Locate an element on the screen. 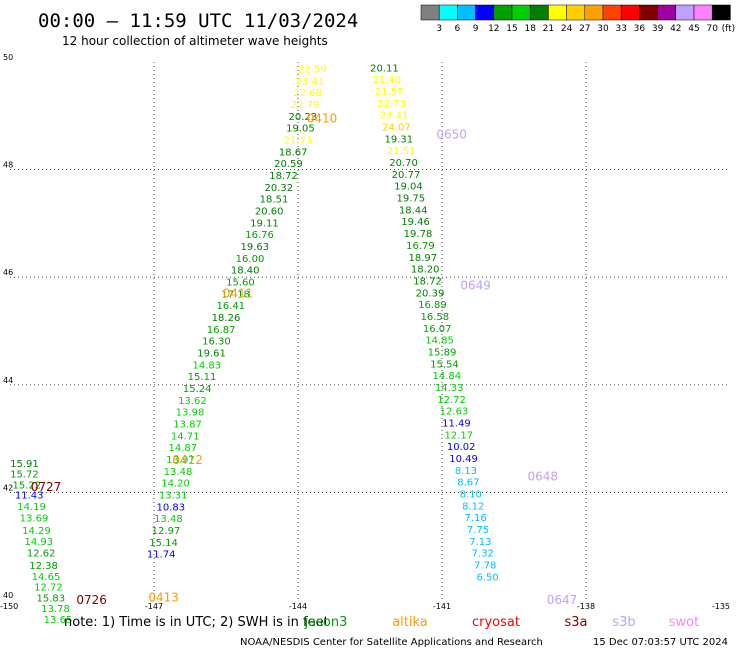 This screenshot has width=740, height=650. wave-height-point: 17.18 is located at coordinates (235, 294).